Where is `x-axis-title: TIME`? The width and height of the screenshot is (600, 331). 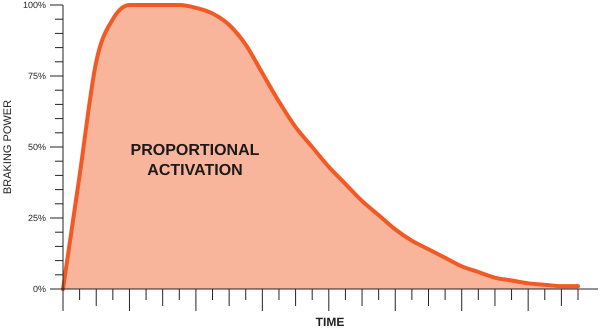
x-axis-title: TIME is located at coordinates (330, 322).